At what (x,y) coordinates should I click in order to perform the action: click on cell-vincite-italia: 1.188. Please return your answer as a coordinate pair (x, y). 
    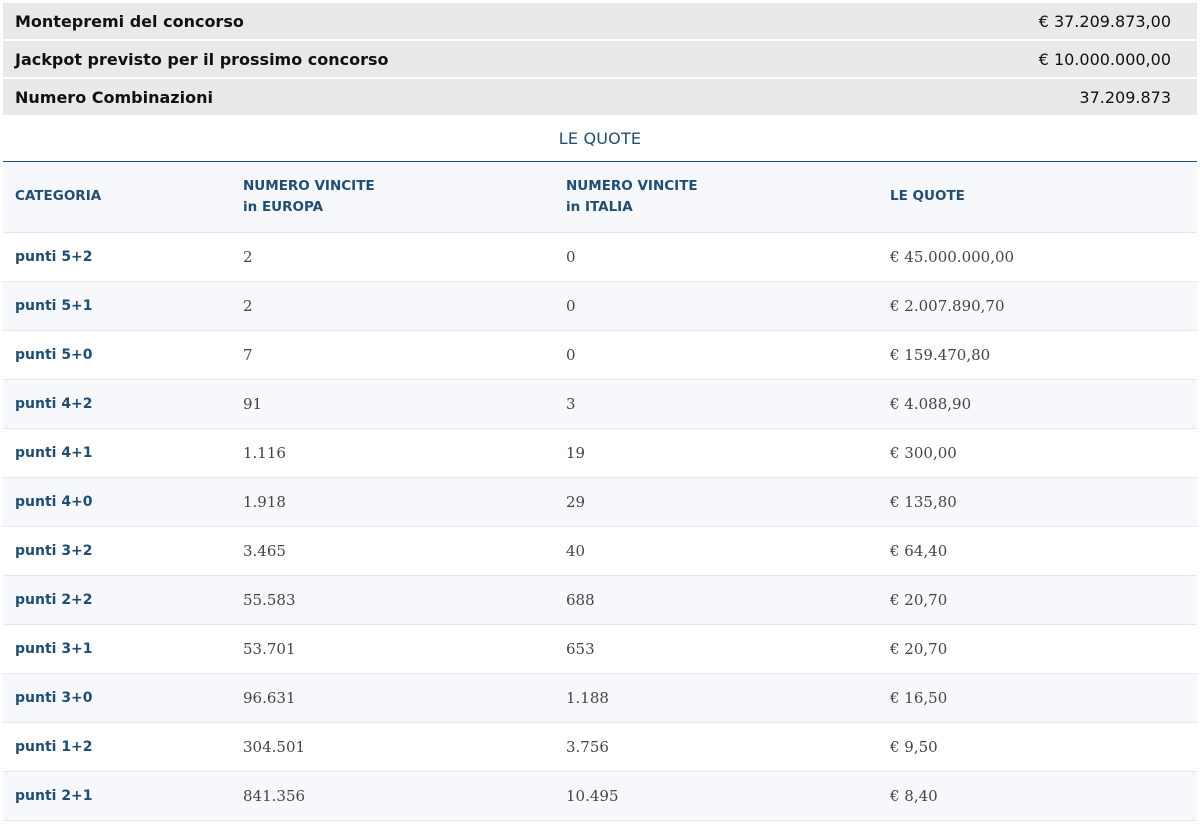
    Looking at the image, I should click on (587, 697).